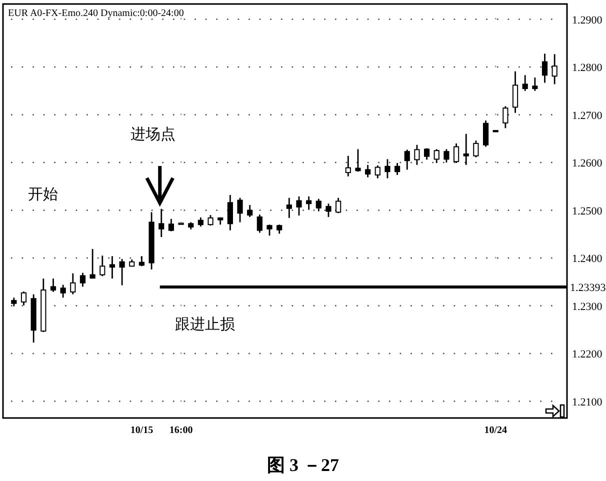  I want to click on annotation: 开始, so click(43, 195).